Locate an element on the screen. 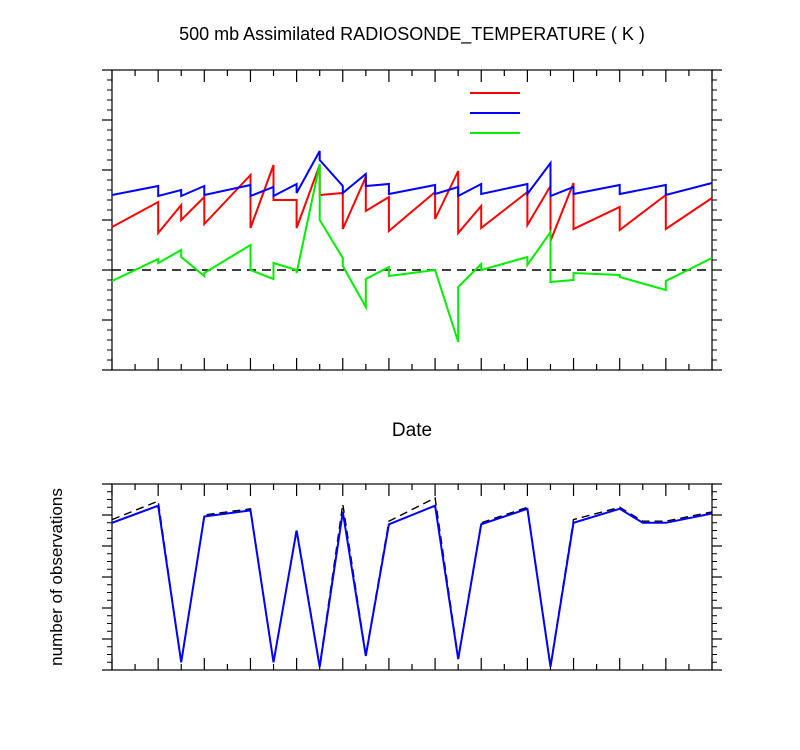 This screenshot has height=750, width=800. sprd-line is located at coordinates (412, 174).